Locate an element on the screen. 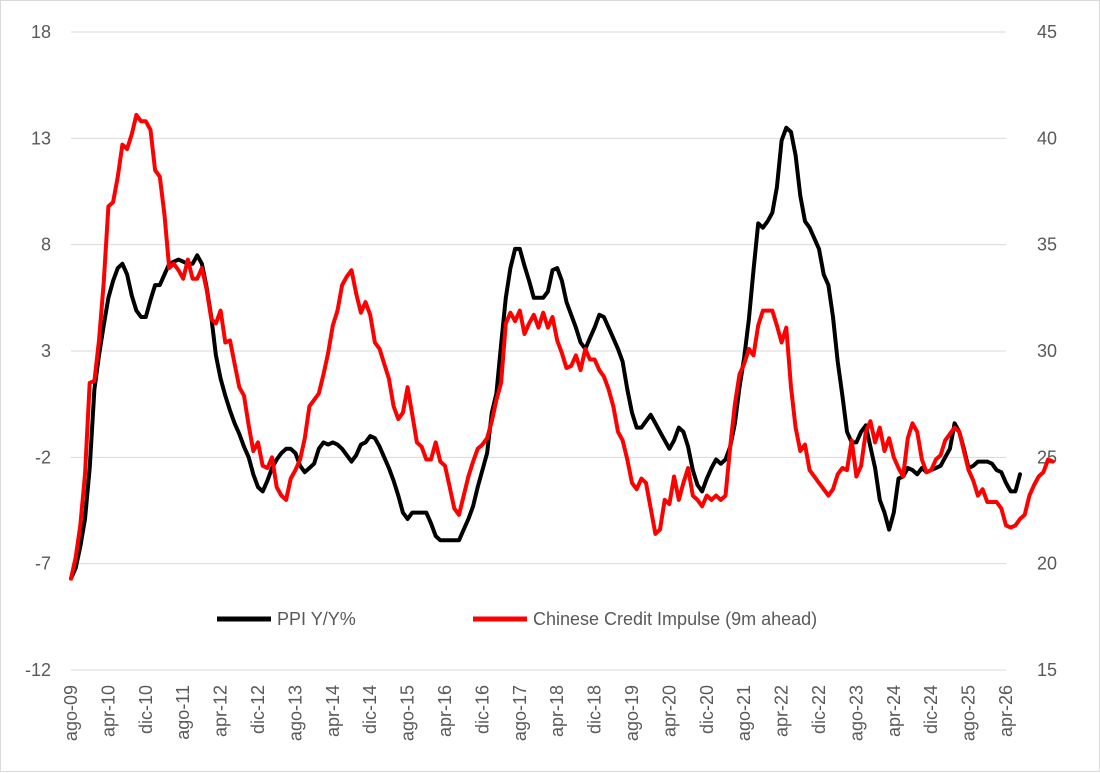 Image resolution: width=1100 pixels, height=773 pixels. left-y-tick-label: -7 is located at coordinates (43, 564).